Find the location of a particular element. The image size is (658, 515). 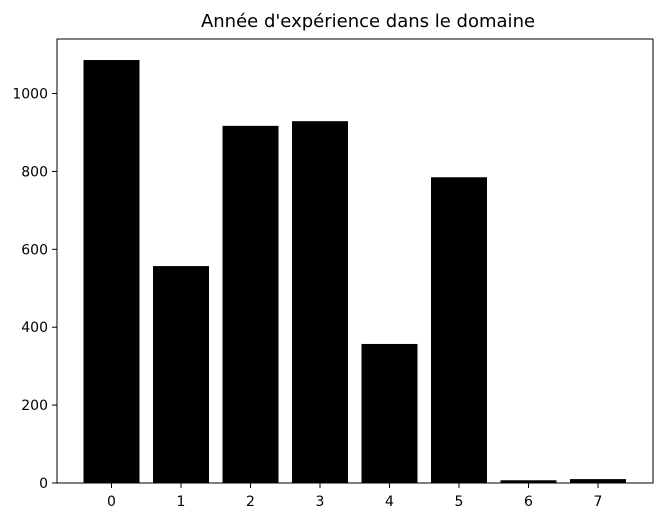

x-tick-label: 0 is located at coordinates (111, 502).